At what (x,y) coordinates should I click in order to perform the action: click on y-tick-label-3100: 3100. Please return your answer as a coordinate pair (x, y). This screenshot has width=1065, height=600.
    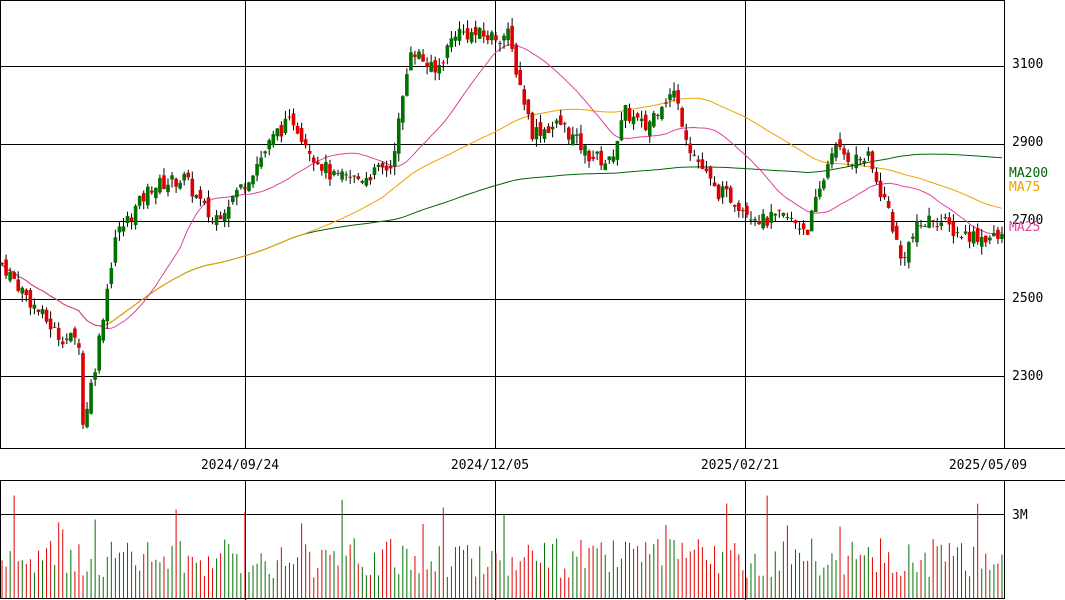
    Looking at the image, I should click on (1027, 64).